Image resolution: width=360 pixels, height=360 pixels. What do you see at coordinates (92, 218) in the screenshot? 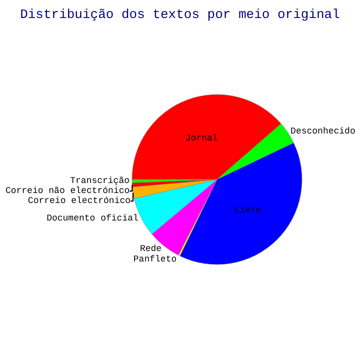
I see `slice-label: Documento oficial` at bounding box center [92, 218].